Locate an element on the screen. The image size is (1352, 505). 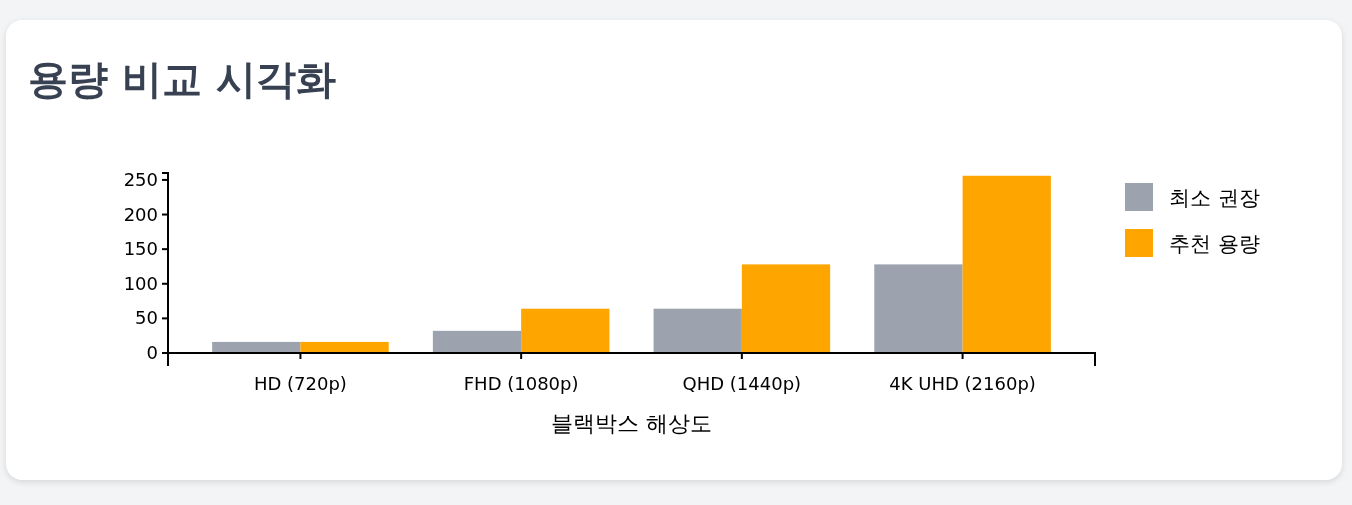
y-tick-label: 200 is located at coordinates (140, 214).